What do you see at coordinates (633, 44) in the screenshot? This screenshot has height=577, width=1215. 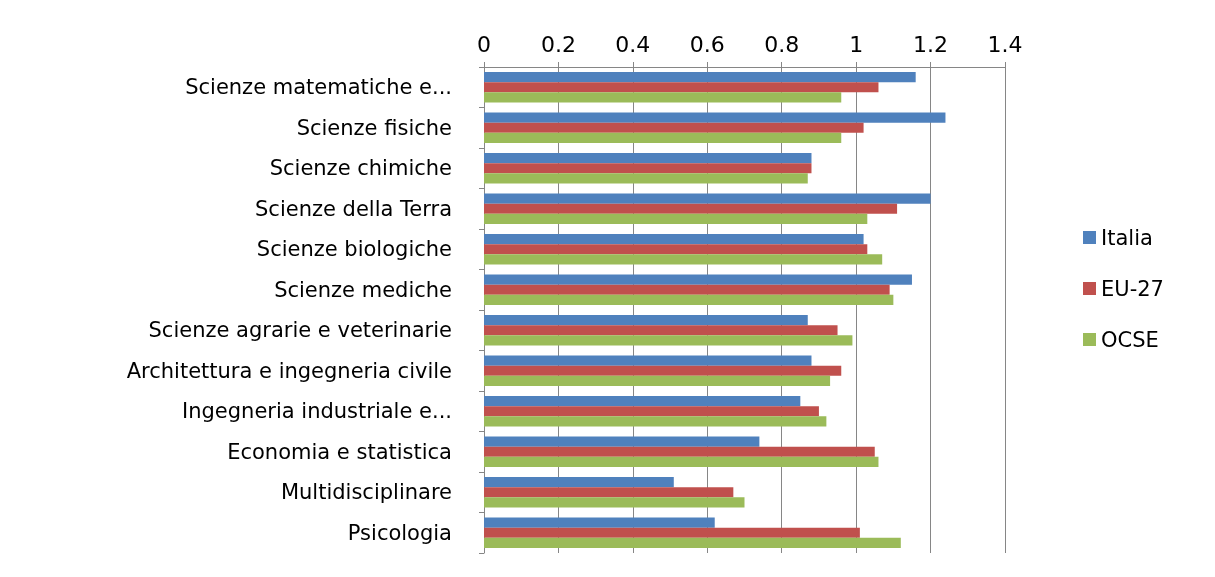 I see `x-tick-label: 0.4` at bounding box center [633, 44].